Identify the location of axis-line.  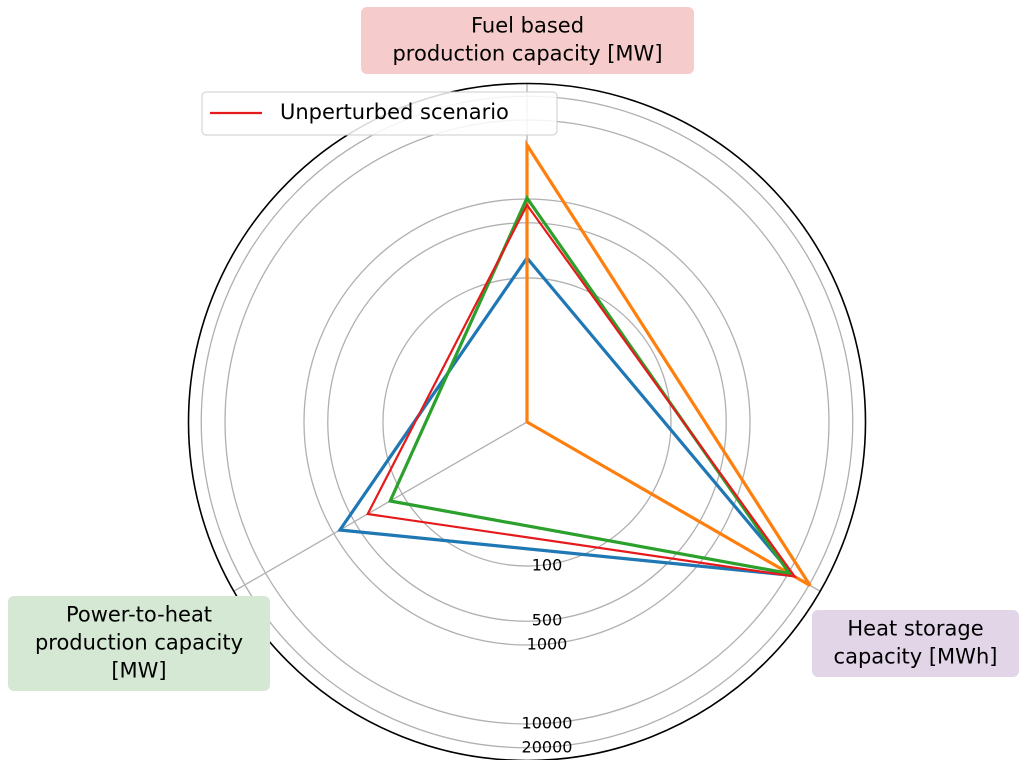
(380, 506).